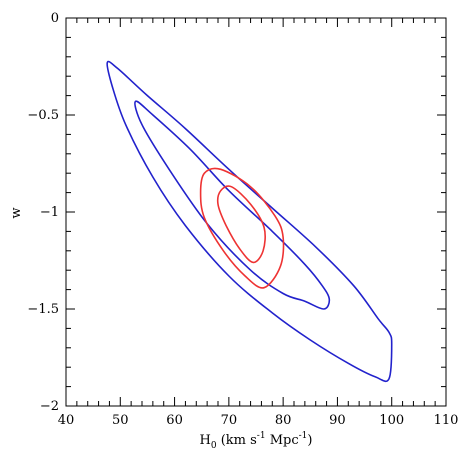 The width and height of the screenshot is (474, 461). What do you see at coordinates (55, 18) in the screenshot?
I see `y-tick-label: 0` at bounding box center [55, 18].